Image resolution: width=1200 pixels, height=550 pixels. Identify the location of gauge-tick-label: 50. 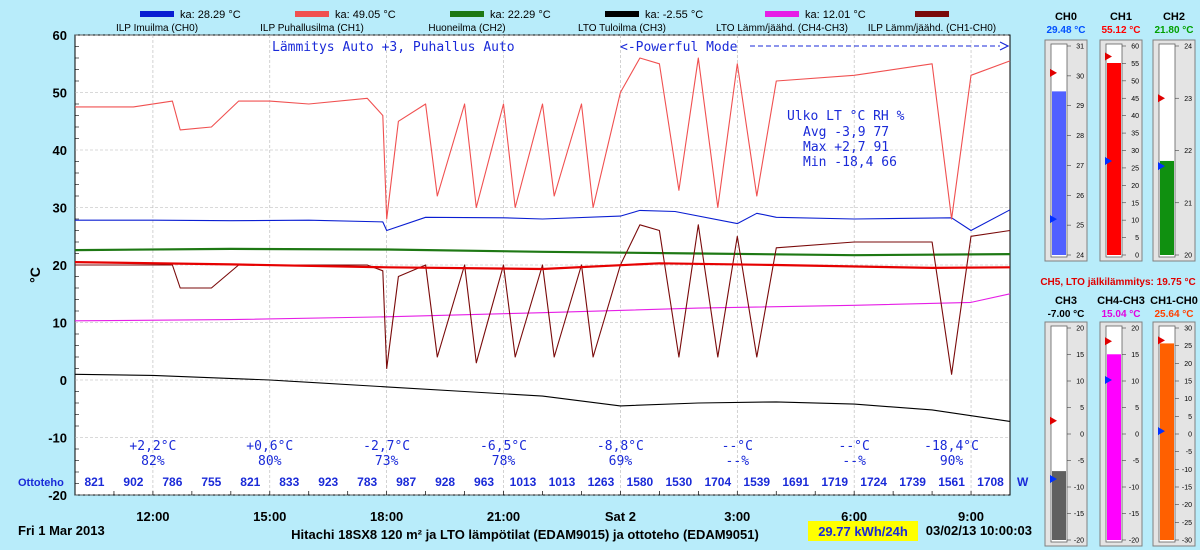
(1135, 81).